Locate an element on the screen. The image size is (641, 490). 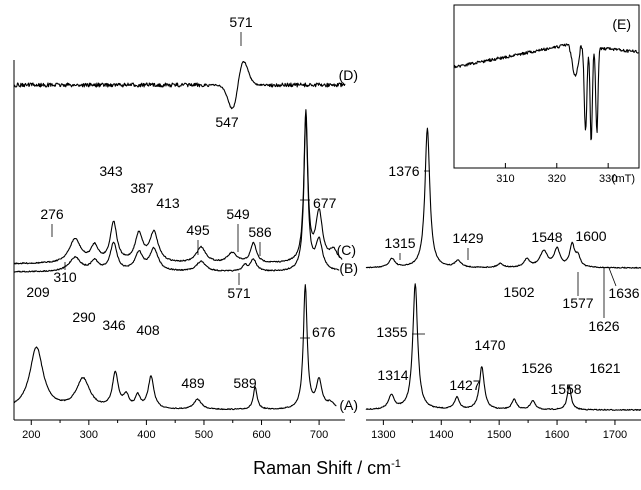
x-tick-label: 300 is located at coordinates (89, 435).